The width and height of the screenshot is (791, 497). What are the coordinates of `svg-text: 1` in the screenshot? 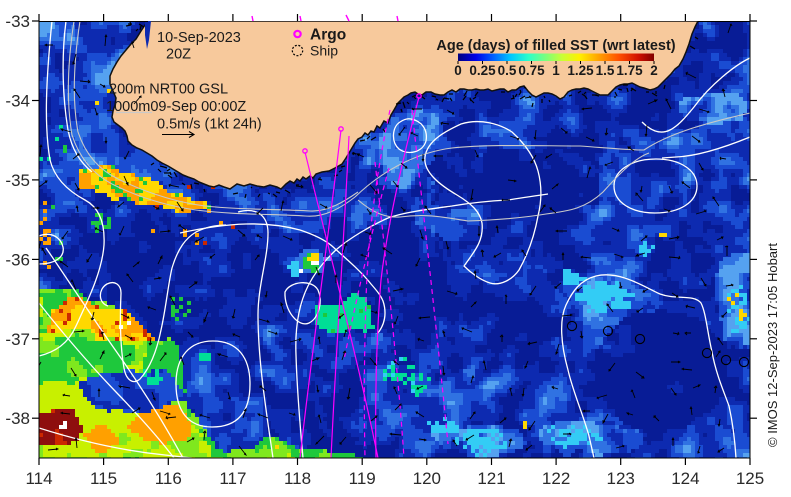 It's located at (556, 70).